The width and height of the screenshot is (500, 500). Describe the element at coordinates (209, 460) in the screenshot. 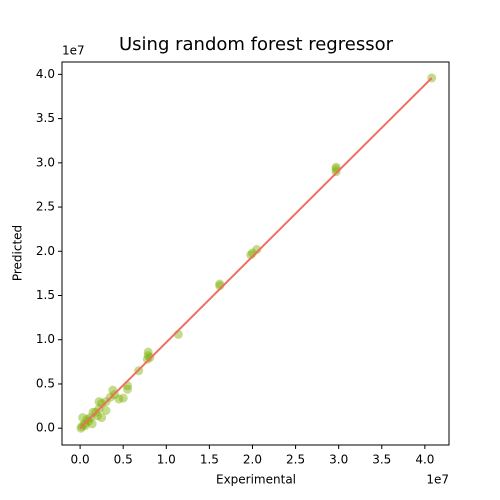

I see `x-tick-label: 1.5` at that location.